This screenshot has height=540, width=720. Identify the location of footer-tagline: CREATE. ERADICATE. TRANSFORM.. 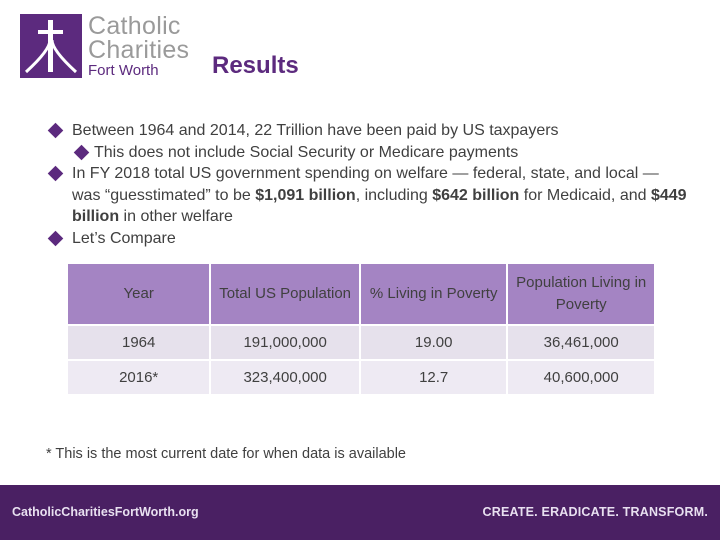
(595, 512).